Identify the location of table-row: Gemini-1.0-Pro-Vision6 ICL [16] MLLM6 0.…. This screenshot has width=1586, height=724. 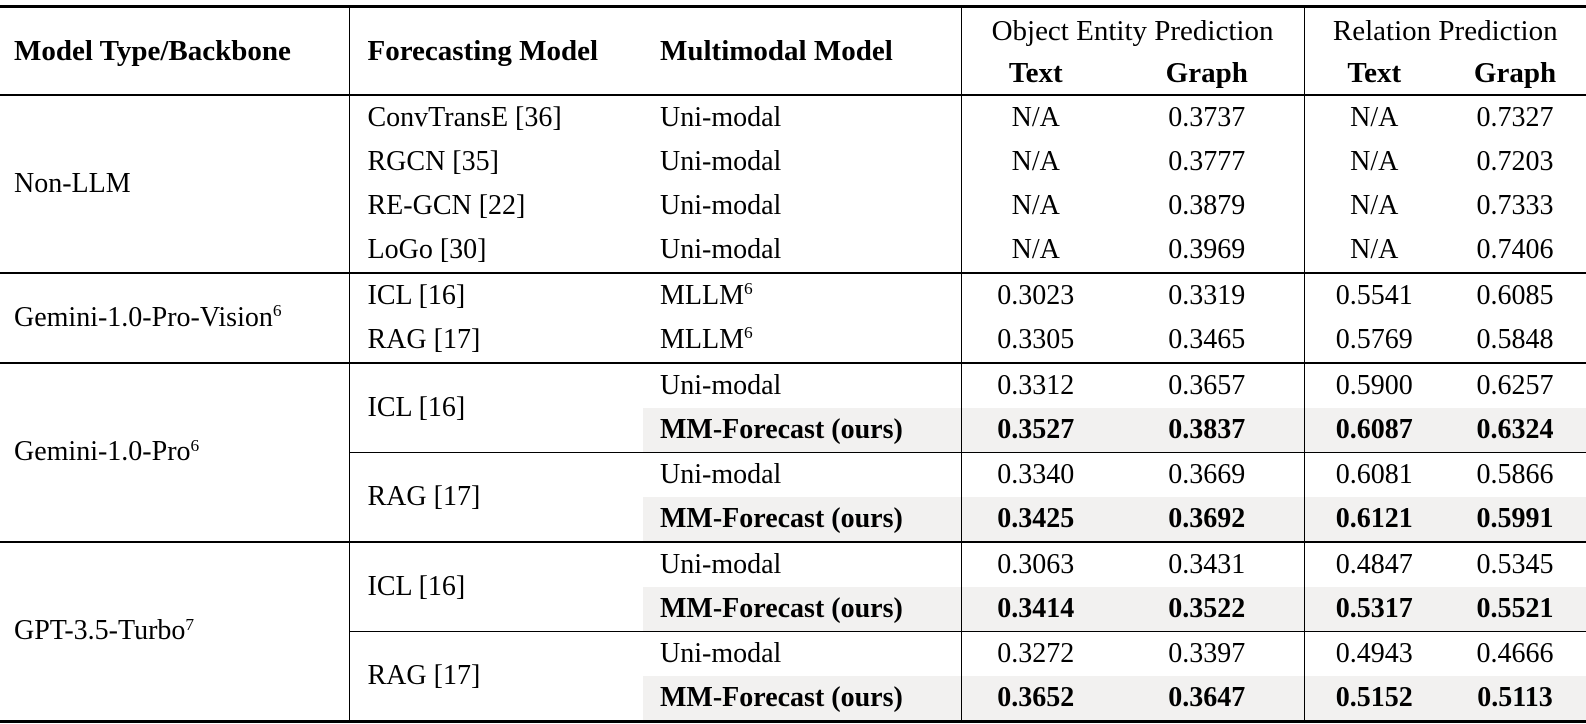
(793, 317).